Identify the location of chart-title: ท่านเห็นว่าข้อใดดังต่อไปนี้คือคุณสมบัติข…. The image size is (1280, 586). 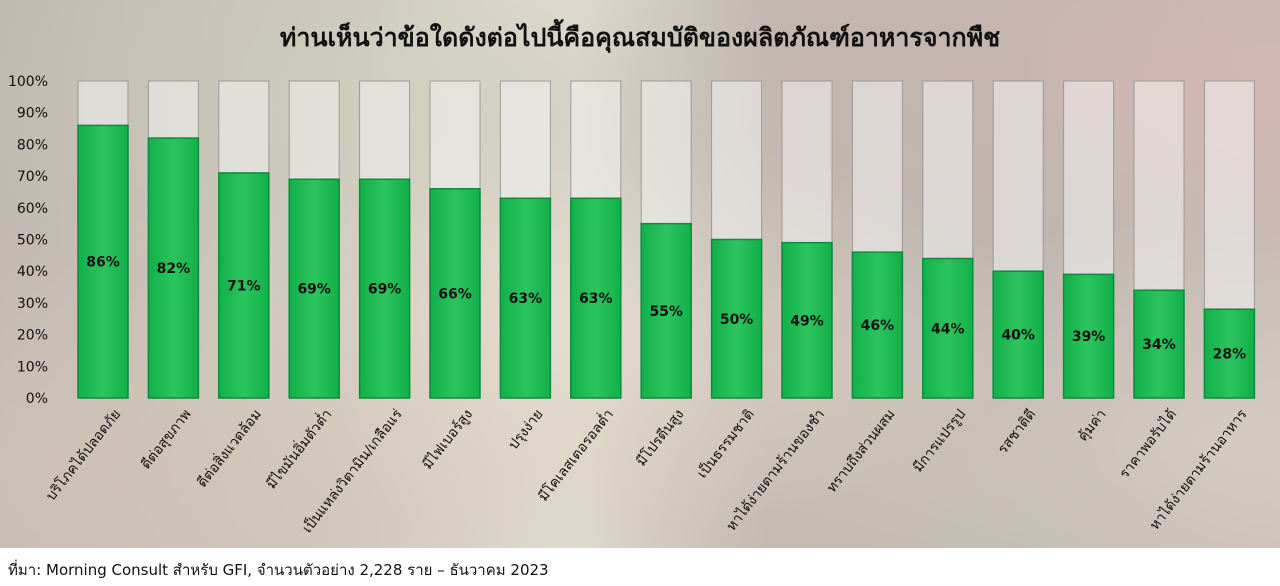
(640, 37).